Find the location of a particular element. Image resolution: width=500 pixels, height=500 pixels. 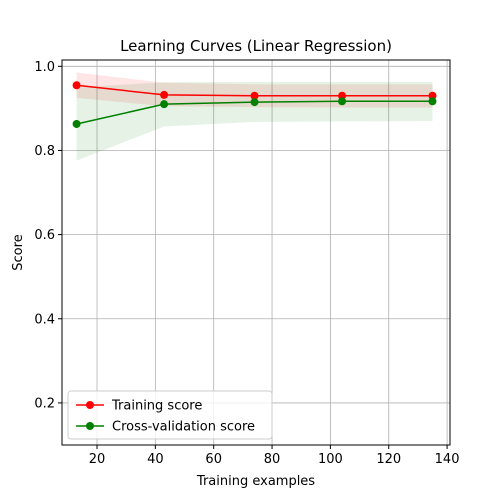

chart-title: Learning Curves (Linear Regression) is located at coordinates (256, 46).